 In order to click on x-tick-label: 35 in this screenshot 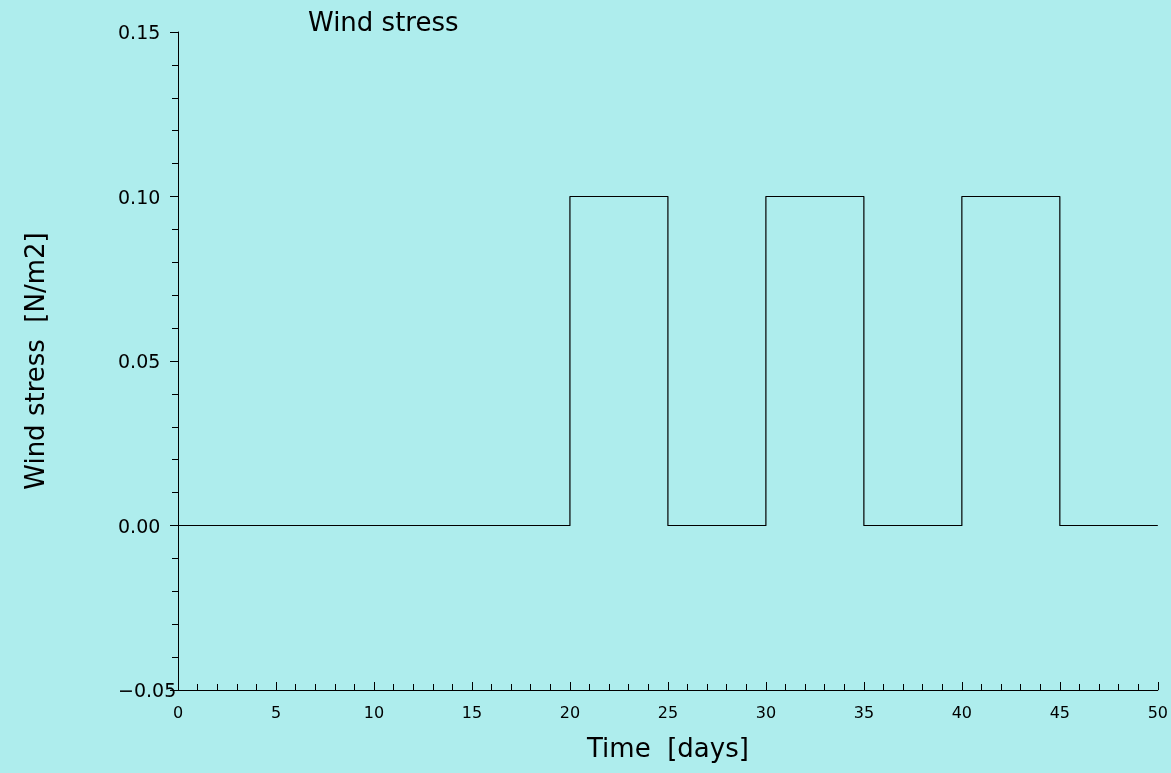, I will do `click(864, 712)`.